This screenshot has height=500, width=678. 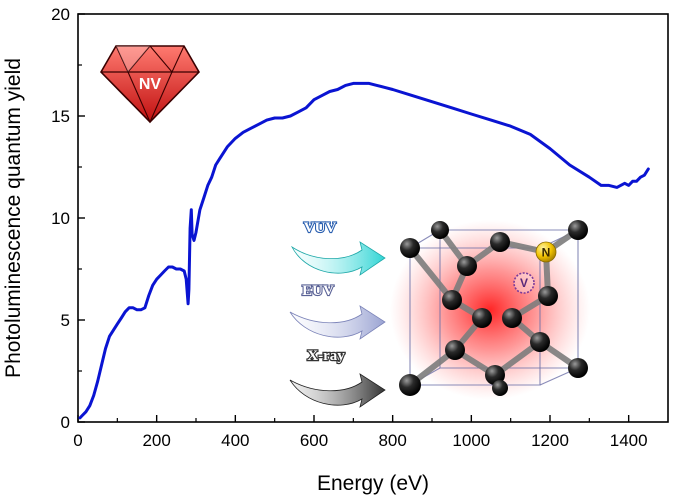 What do you see at coordinates (471, 440) in the screenshot?
I see `x-tick-label: 1000` at bounding box center [471, 440].